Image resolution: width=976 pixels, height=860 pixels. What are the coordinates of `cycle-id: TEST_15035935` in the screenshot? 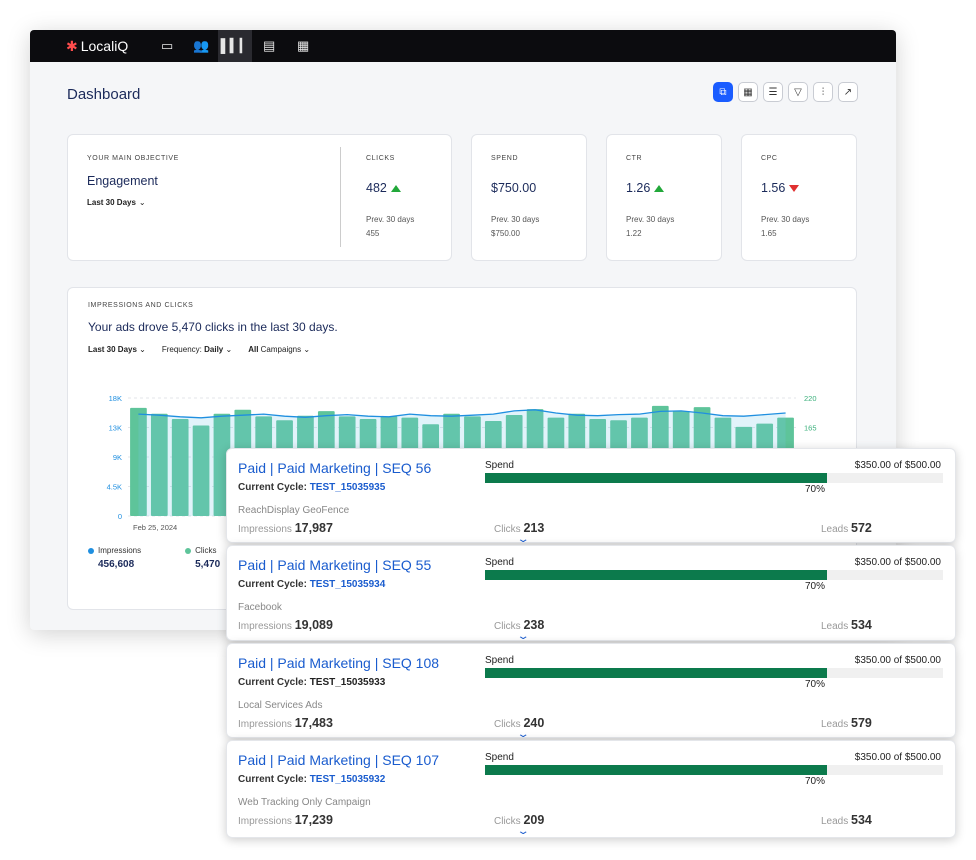 It's located at (347, 487).